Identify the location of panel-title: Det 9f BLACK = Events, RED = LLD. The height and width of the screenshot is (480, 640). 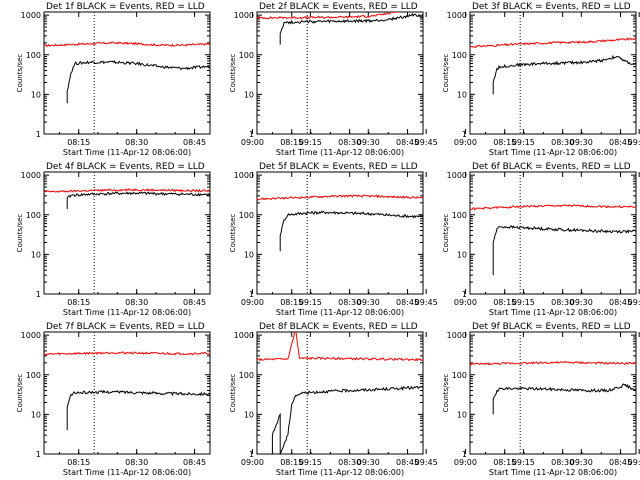
(551, 327).